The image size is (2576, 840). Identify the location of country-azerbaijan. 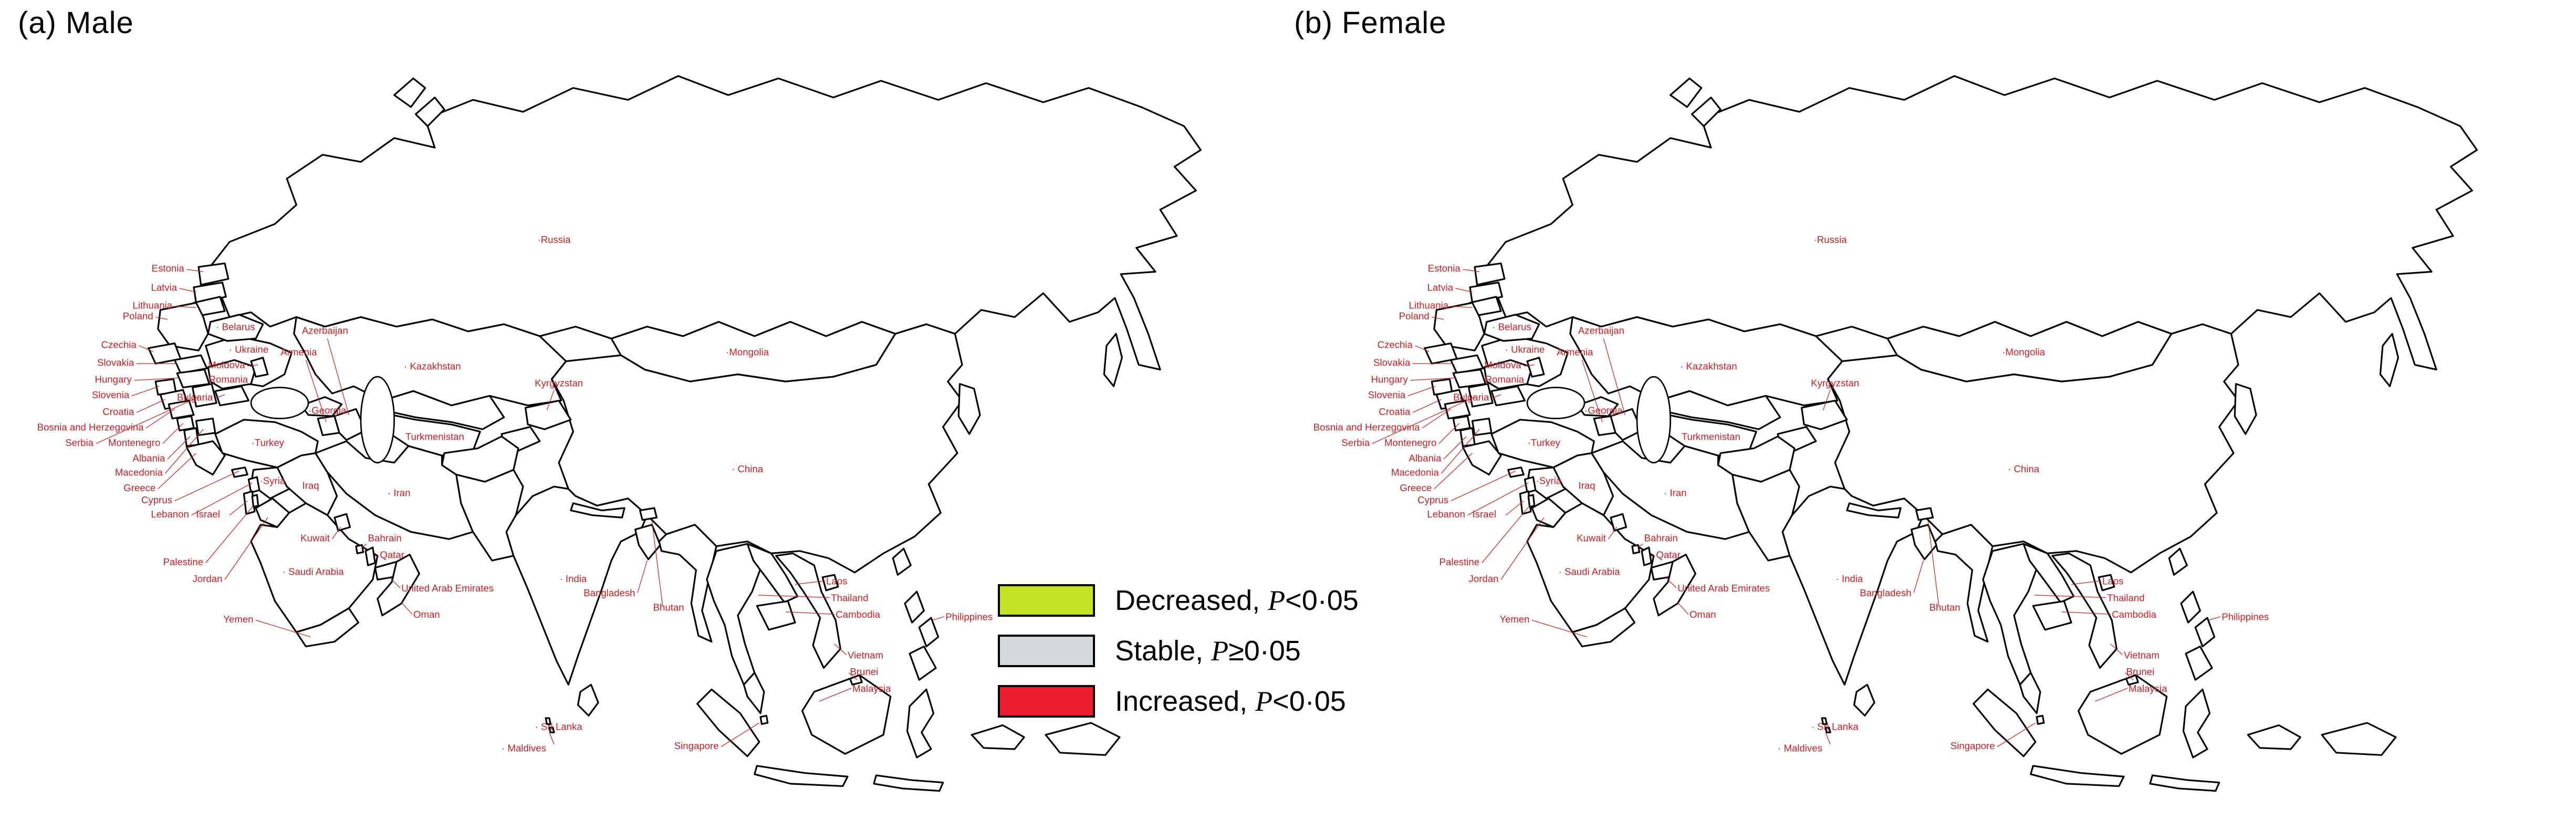
(1626, 424).